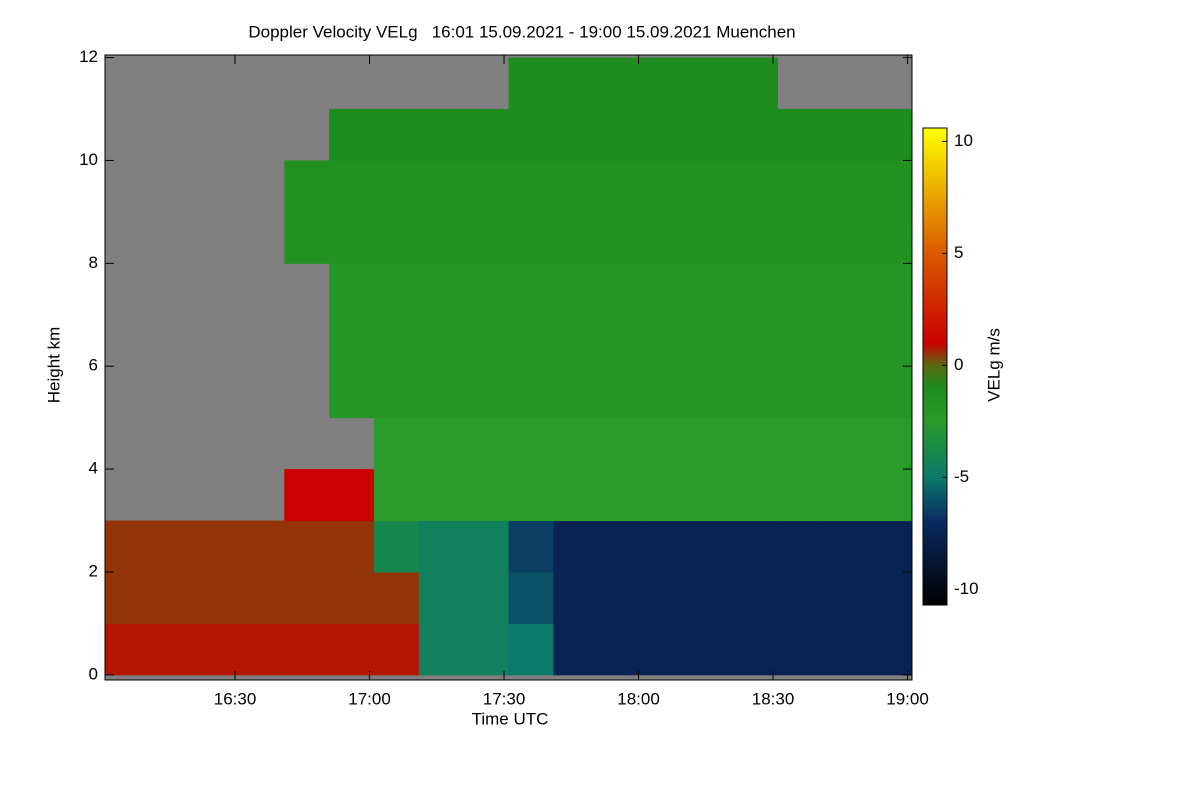 The width and height of the screenshot is (1200, 800). I want to click on colorbar-tick-label: 5, so click(958, 252).